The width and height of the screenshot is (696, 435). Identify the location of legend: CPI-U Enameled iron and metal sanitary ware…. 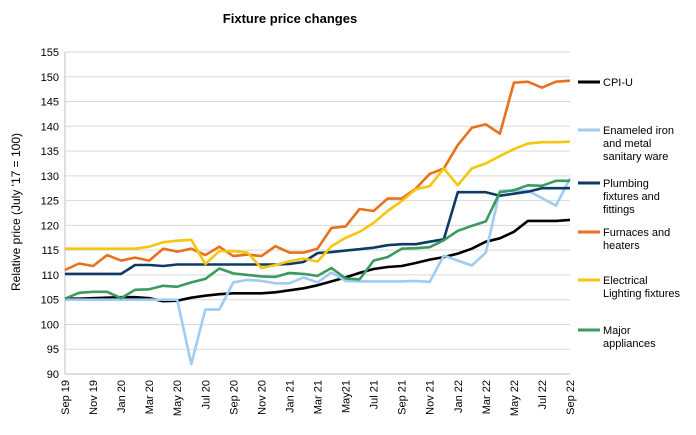
(629, 213).